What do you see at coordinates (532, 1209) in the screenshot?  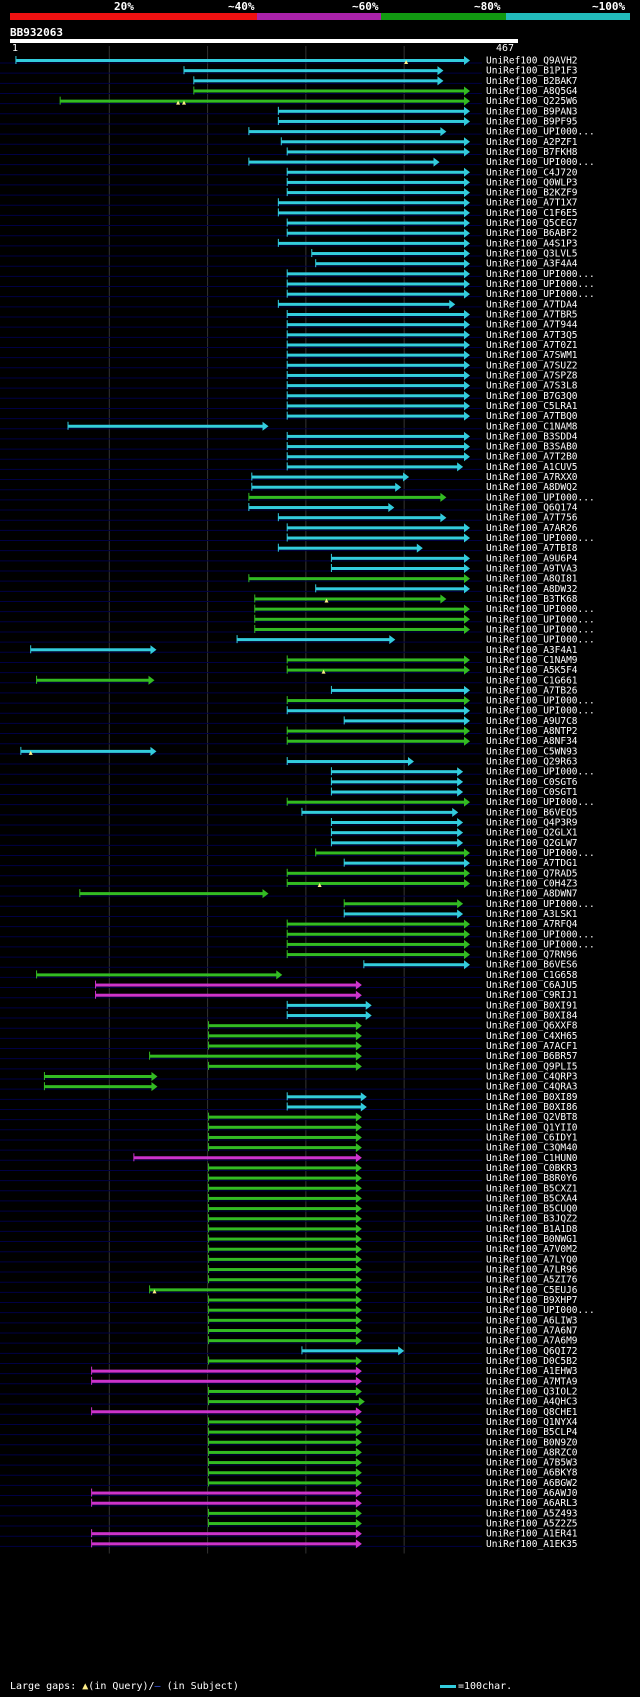 I see `hit-label: UniRef100_B5CUQ0` at bounding box center [532, 1209].